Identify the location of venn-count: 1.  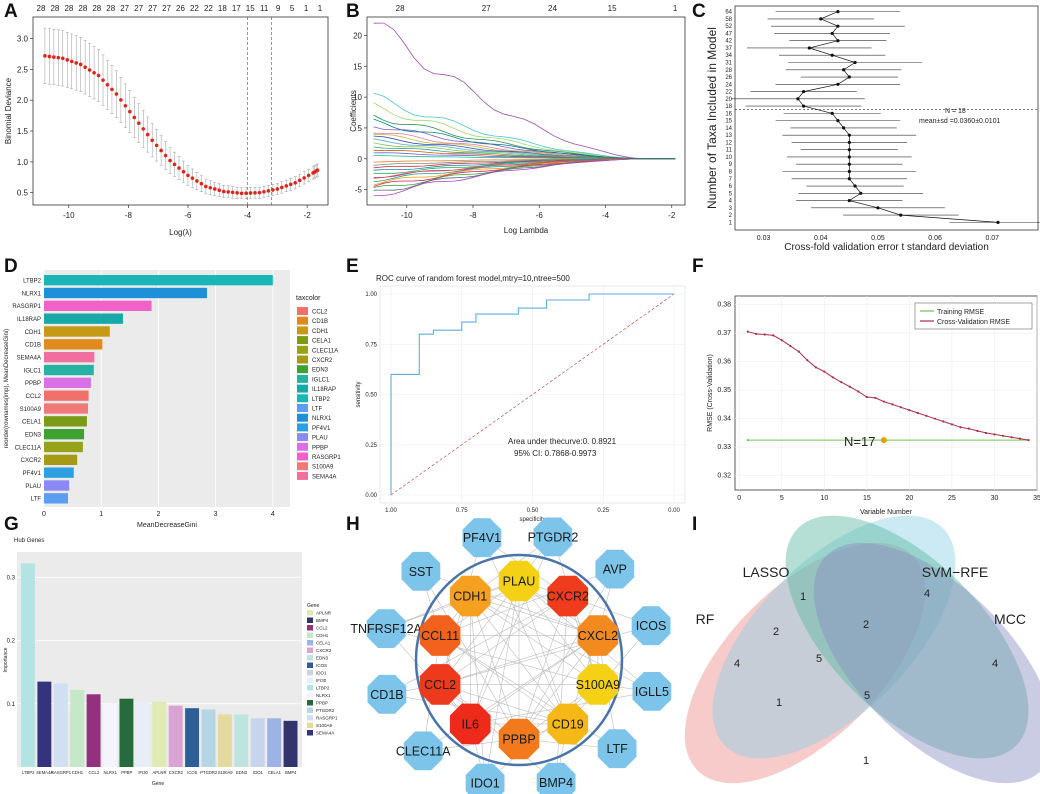
(803, 597).